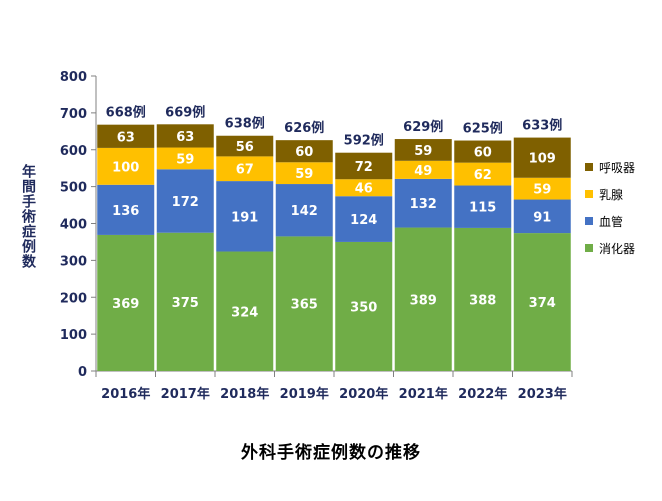 Image resolution: width=662 pixels, height=501 pixels. I want to click on x-tick-label: 2022年, so click(482, 394).